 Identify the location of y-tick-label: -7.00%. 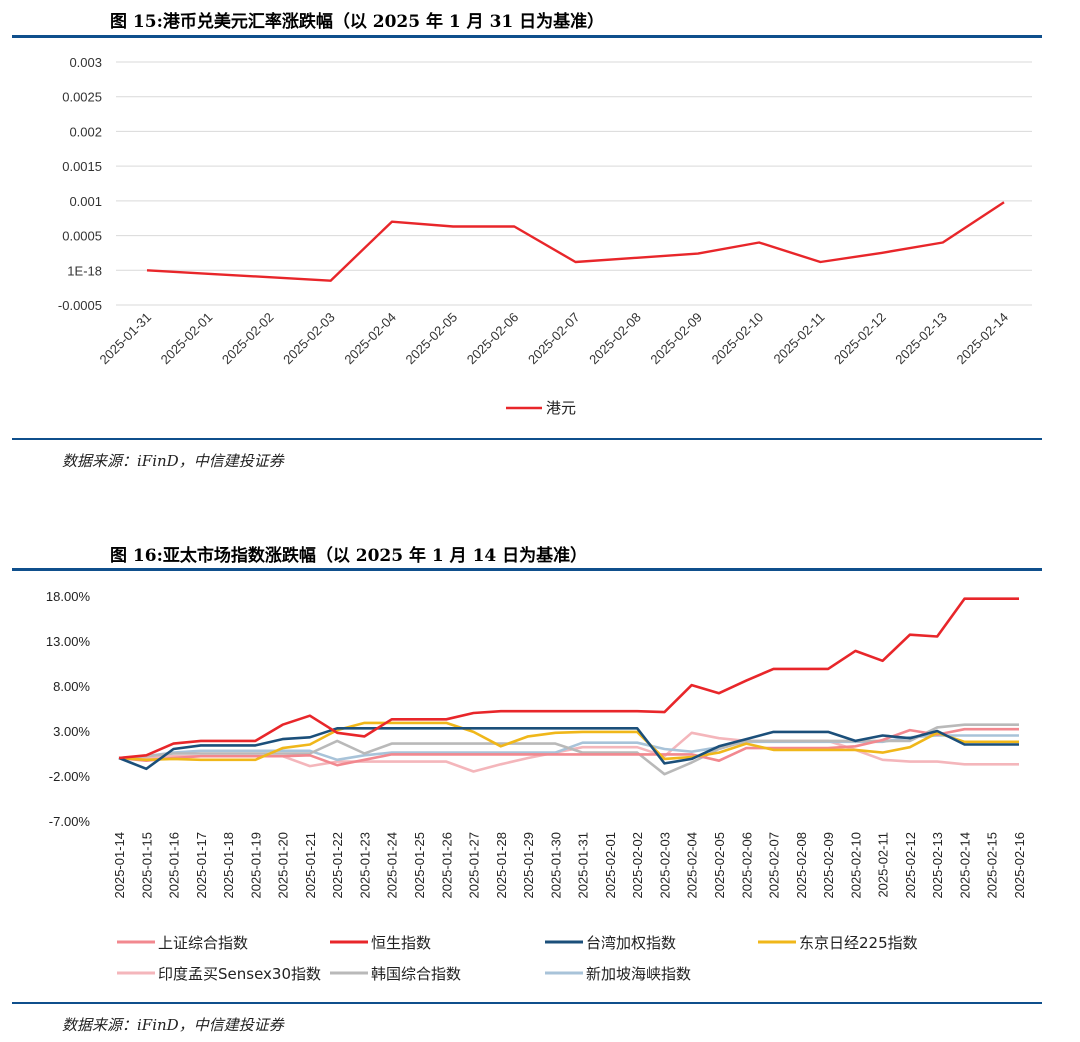
(70, 821).